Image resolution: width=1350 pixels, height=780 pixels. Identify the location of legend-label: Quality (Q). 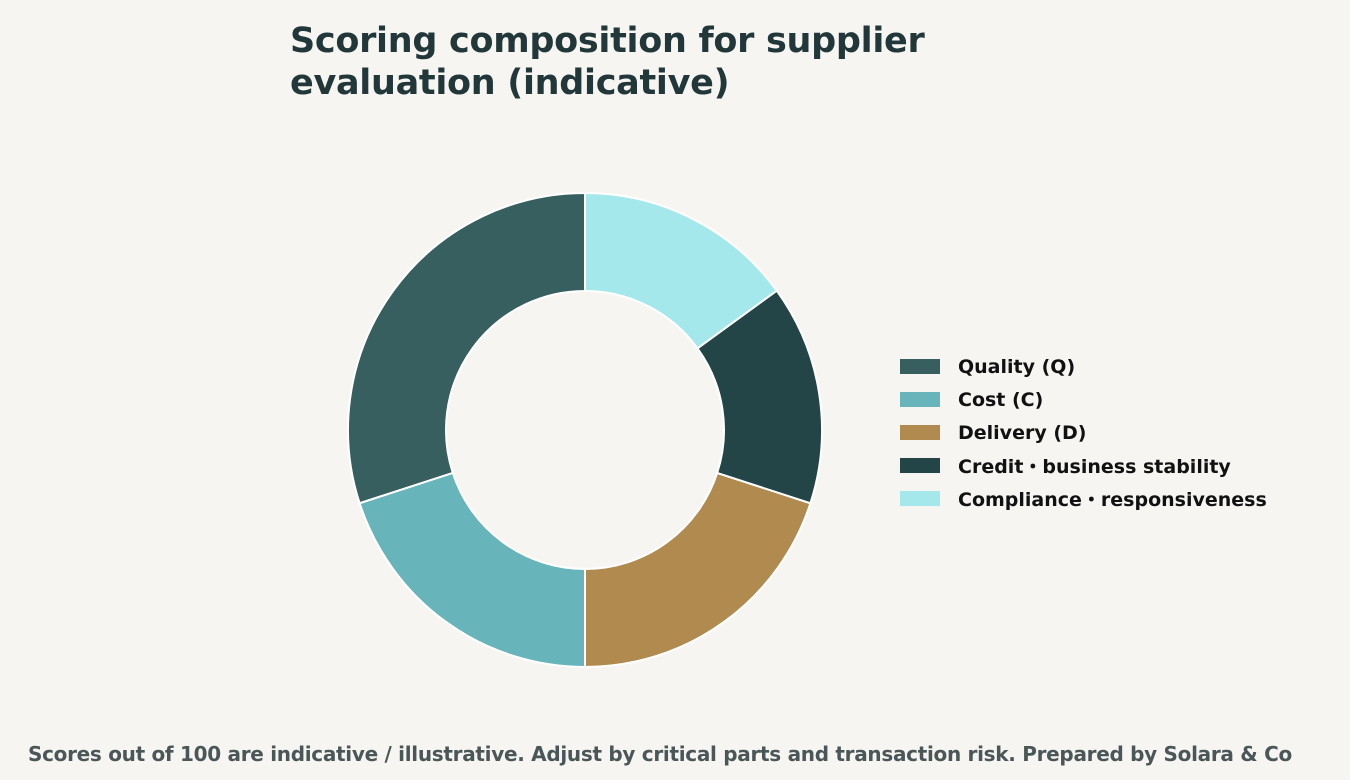
(1017, 366).